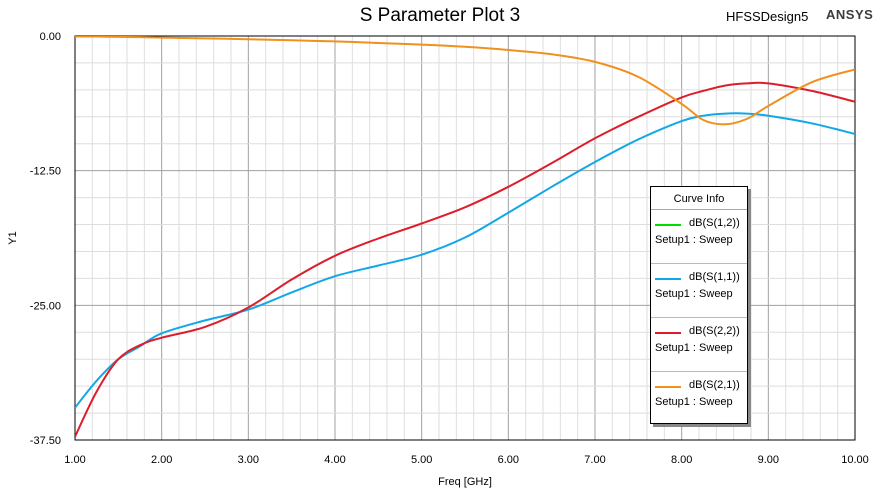 This screenshot has width=880, height=493. I want to click on x-tick-label: 5.00, so click(421, 460).